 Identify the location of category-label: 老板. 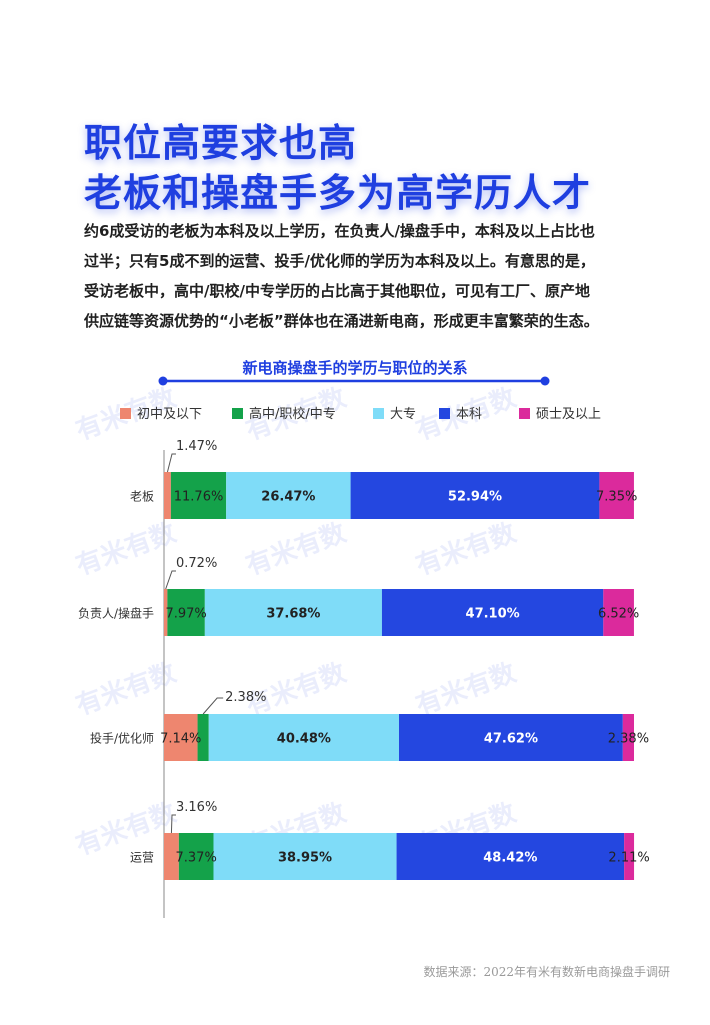
(142, 497).